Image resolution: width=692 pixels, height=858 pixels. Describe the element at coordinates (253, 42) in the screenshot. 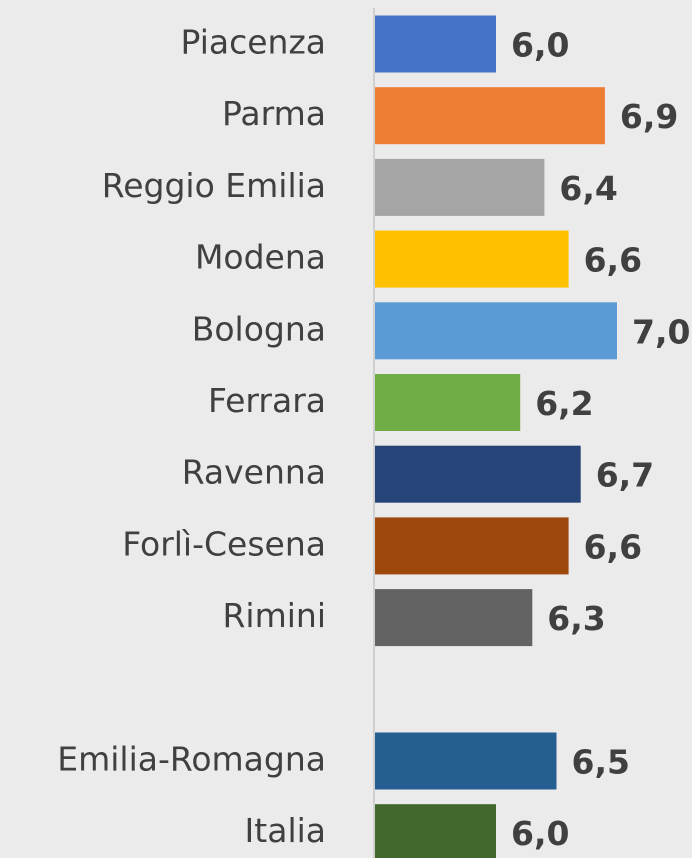

I see `y-tick-label: Piacenza` at that location.